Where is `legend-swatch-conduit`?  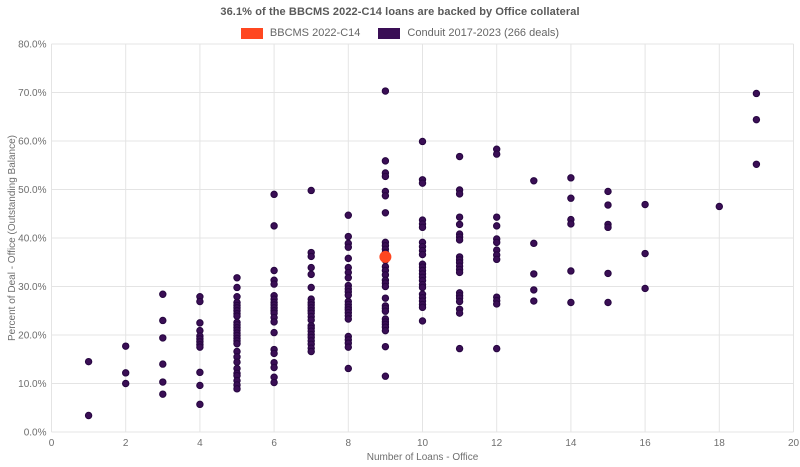 legend-swatch-conduit is located at coordinates (389, 33).